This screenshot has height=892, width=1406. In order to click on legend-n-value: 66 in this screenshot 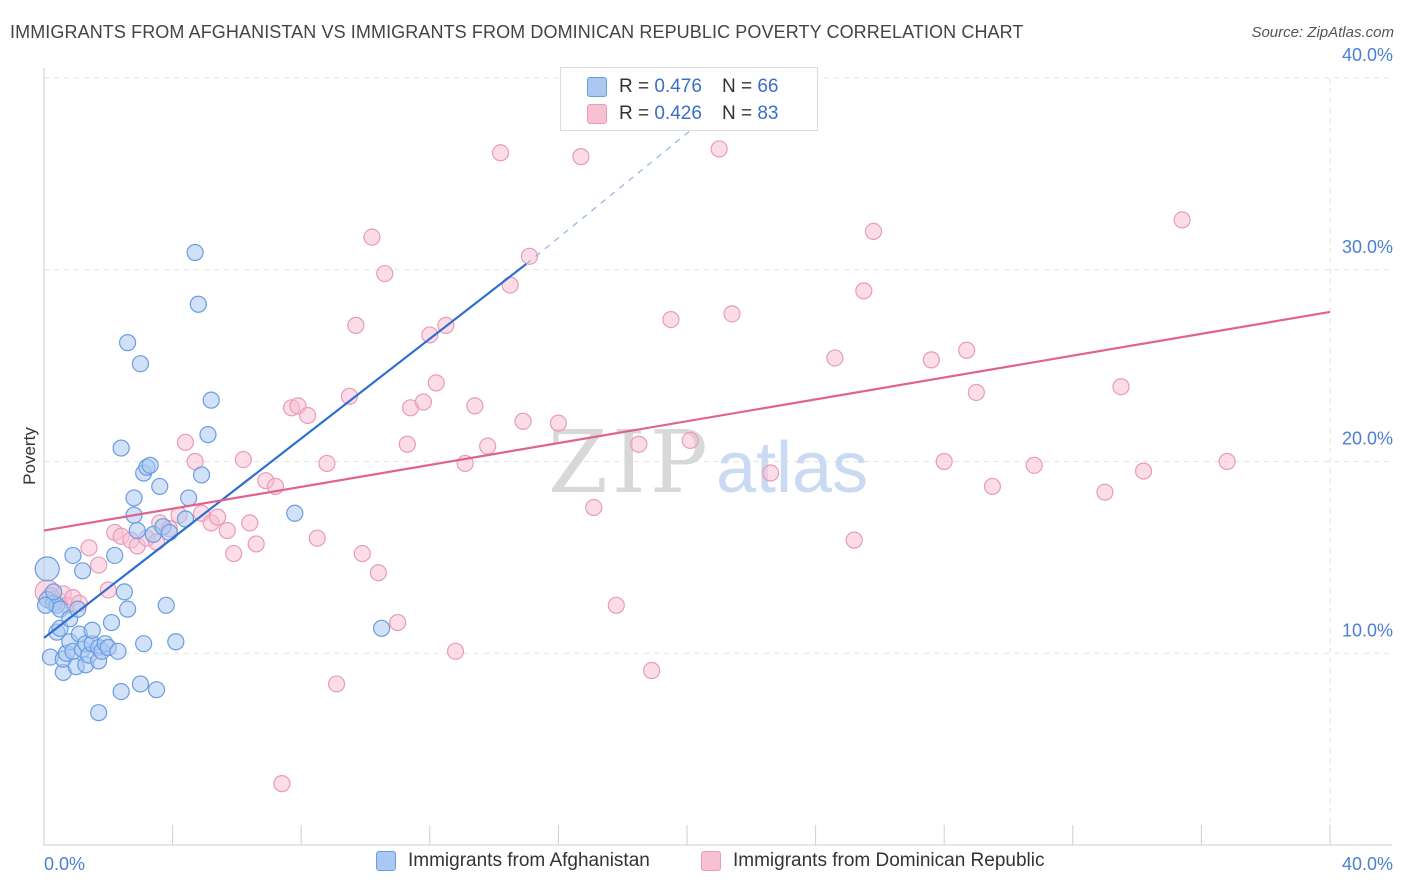, I will do `click(768, 86)`.